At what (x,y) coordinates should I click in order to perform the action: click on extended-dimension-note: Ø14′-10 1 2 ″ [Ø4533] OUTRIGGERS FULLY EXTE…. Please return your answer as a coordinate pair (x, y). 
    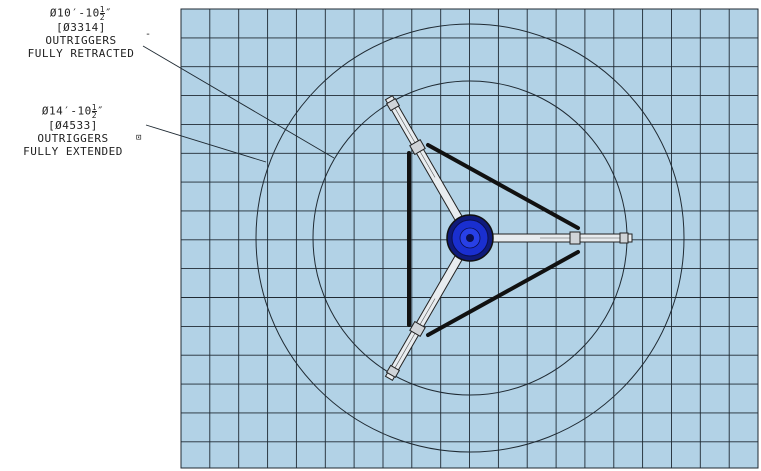
    Looking at the image, I should click on (73, 131).